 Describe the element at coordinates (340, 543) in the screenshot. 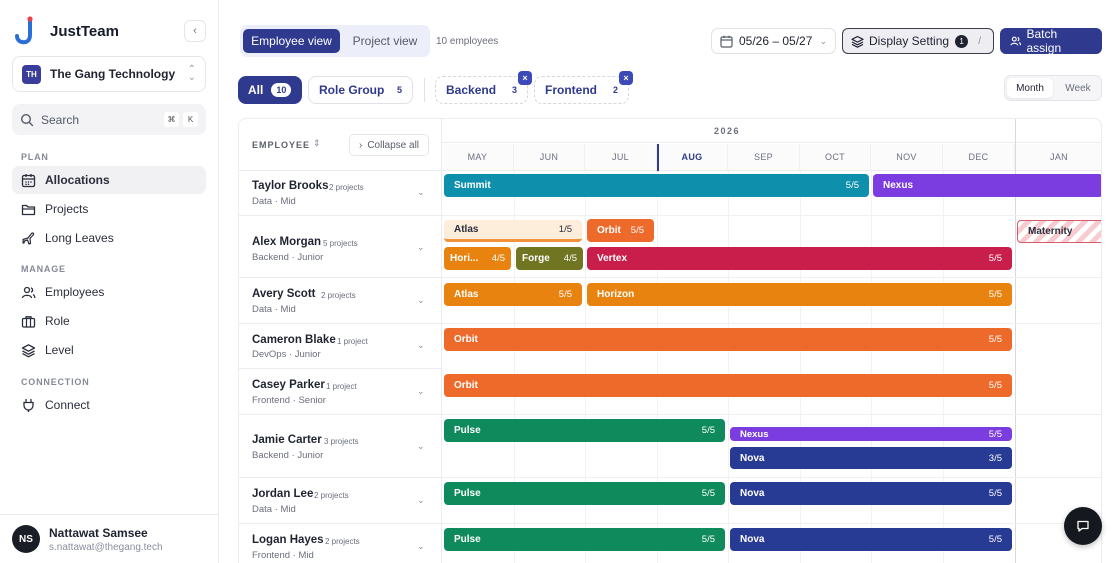

I see `employee-row: Logan Hayes 2 projects Frontend · Mid ⌄` at that location.